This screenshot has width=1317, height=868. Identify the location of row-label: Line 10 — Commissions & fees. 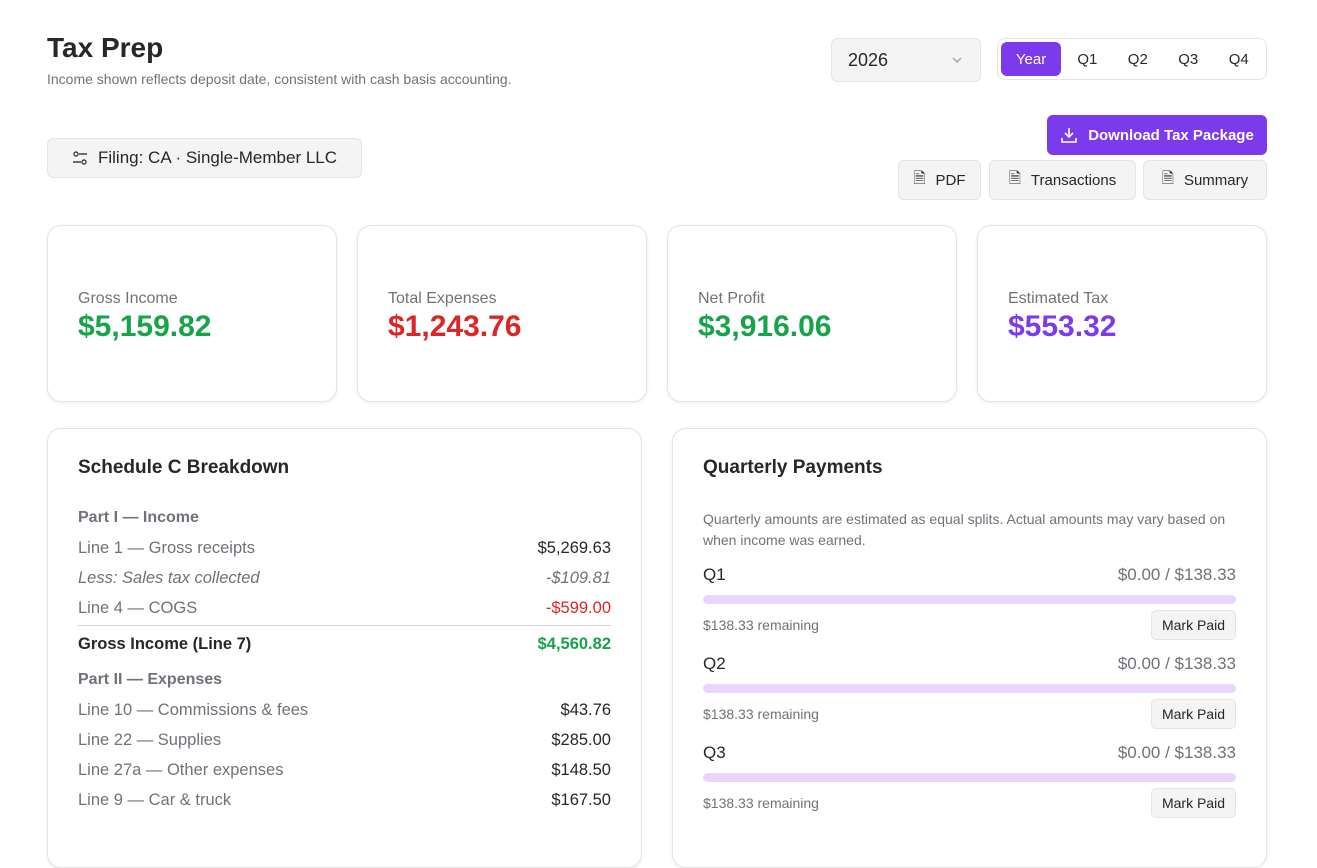
(193, 710).